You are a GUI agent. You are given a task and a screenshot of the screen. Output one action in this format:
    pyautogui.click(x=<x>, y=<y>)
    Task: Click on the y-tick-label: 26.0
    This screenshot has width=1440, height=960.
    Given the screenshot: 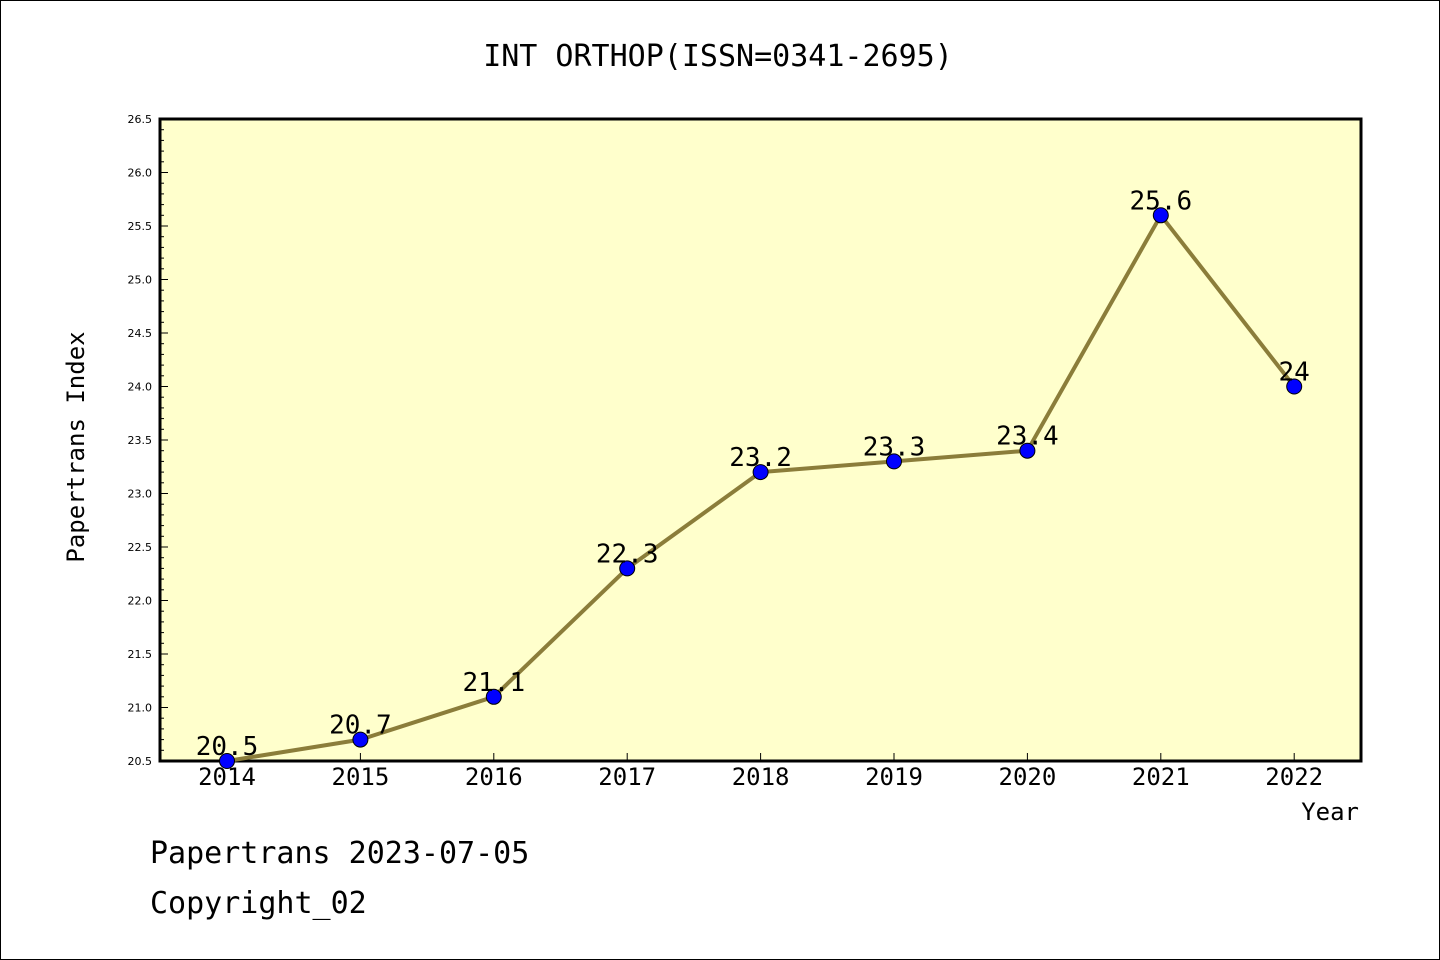 What is the action you would take?
    pyautogui.click(x=140, y=173)
    